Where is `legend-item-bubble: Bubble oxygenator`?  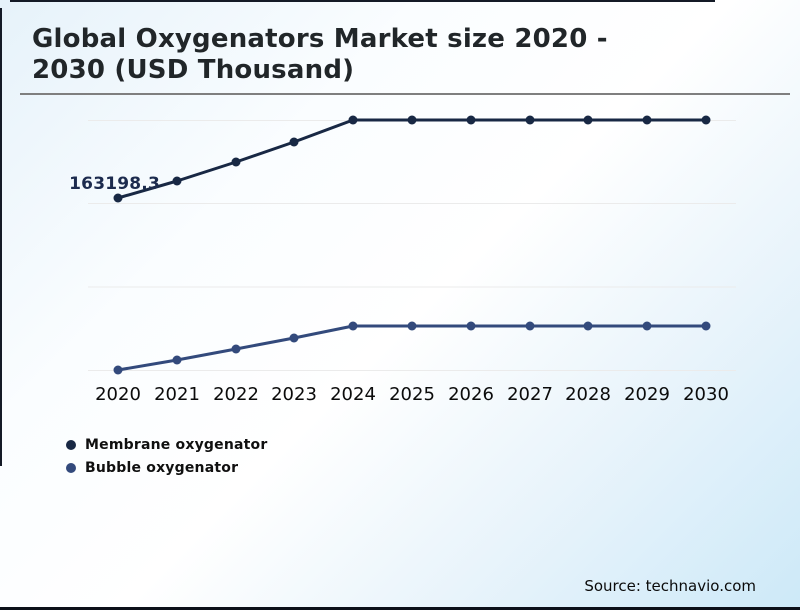
legend-item-bubble: Bubble oxygenator is located at coordinates (166, 467).